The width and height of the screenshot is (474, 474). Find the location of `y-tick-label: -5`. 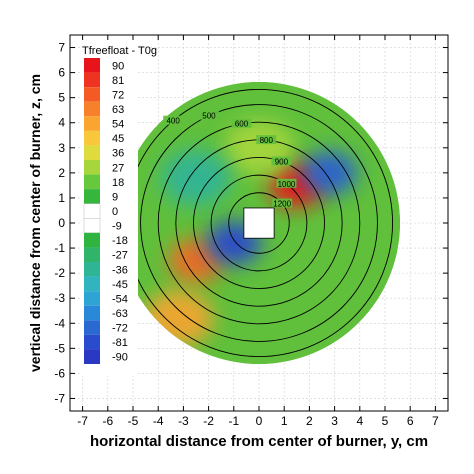

y-tick-label: -5 is located at coordinates (59, 348).